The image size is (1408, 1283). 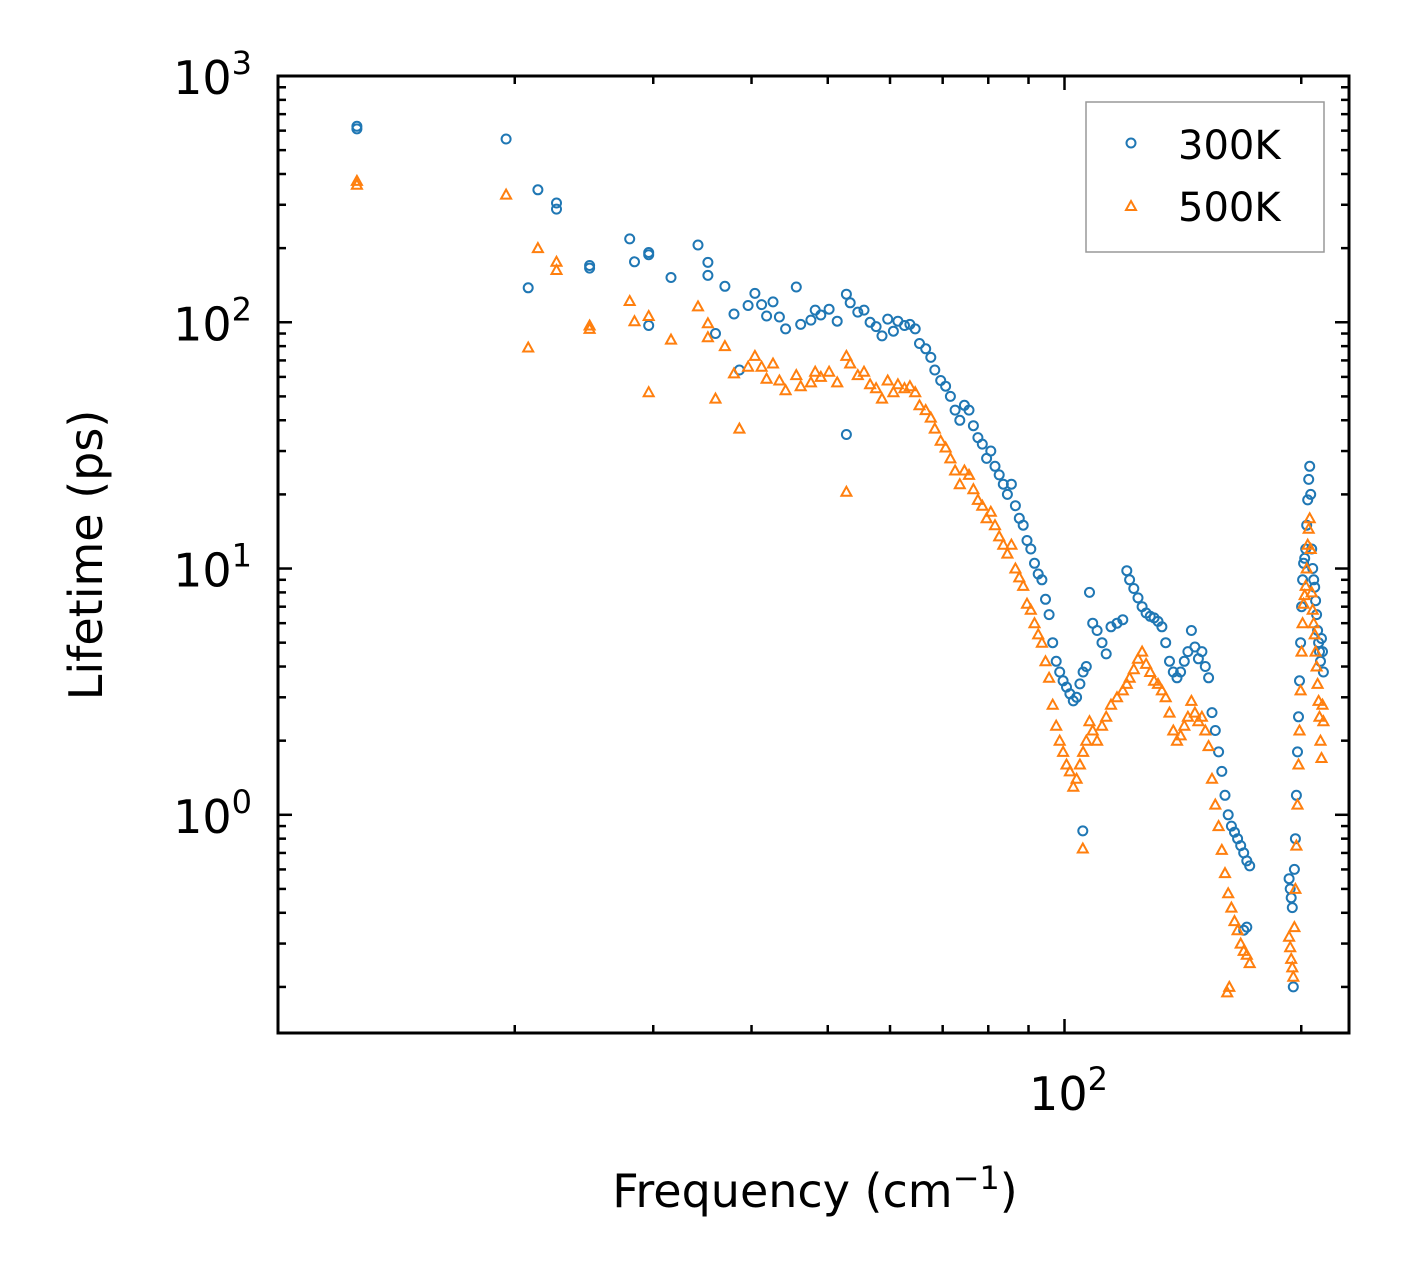 I want to click on legend-marker-500k, so click(x=1131, y=204).